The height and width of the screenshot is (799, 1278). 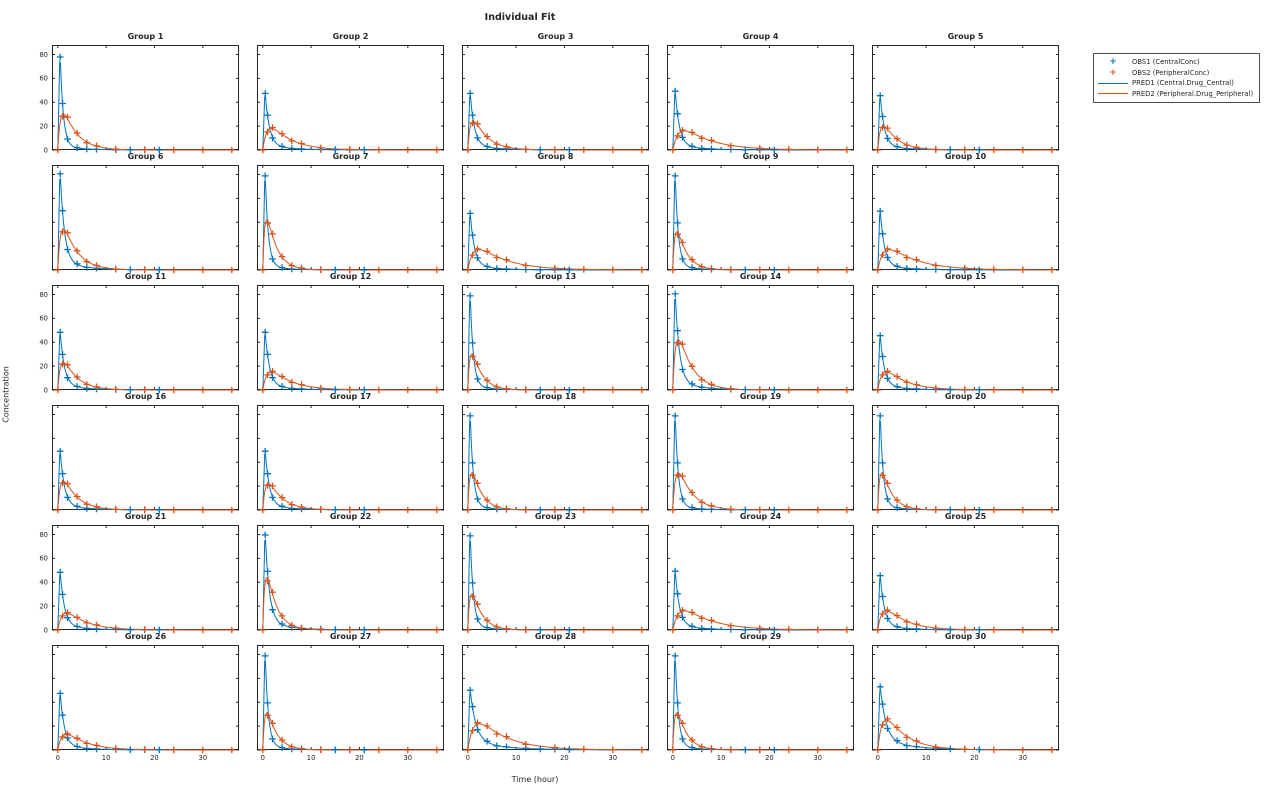 What do you see at coordinates (350, 93) in the screenshot?
I see `subplot-group-2: Group 2` at bounding box center [350, 93].